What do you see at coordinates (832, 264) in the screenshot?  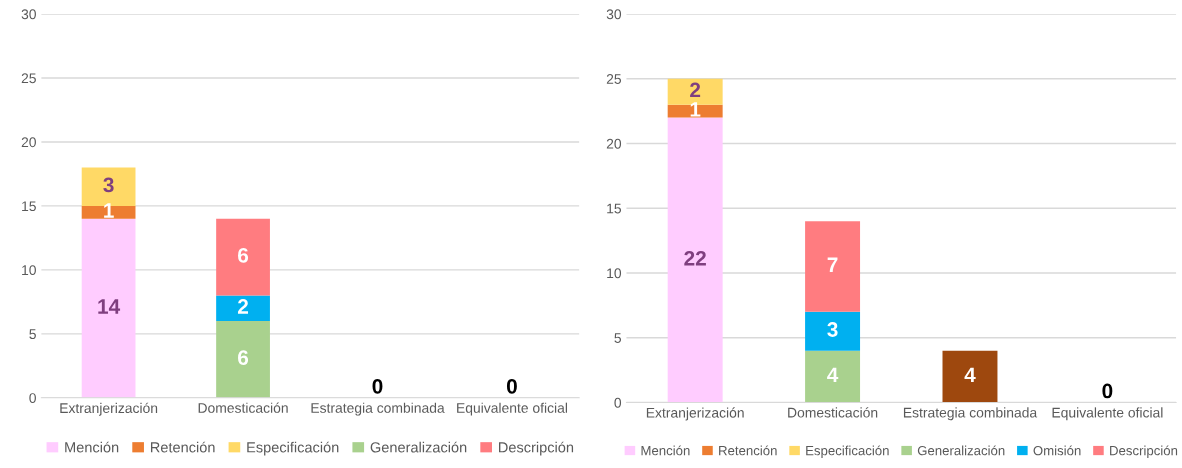 I see `data-label: 7` at bounding box center [832, 264].